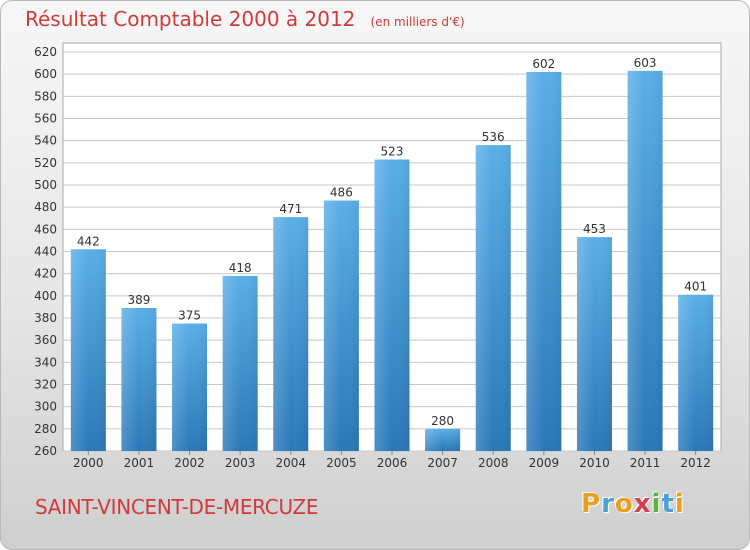  What do you see at coordinates (594, 463) in the screenshot?
I see `x-tick-label: 2010` at bounding box center [594, 463].